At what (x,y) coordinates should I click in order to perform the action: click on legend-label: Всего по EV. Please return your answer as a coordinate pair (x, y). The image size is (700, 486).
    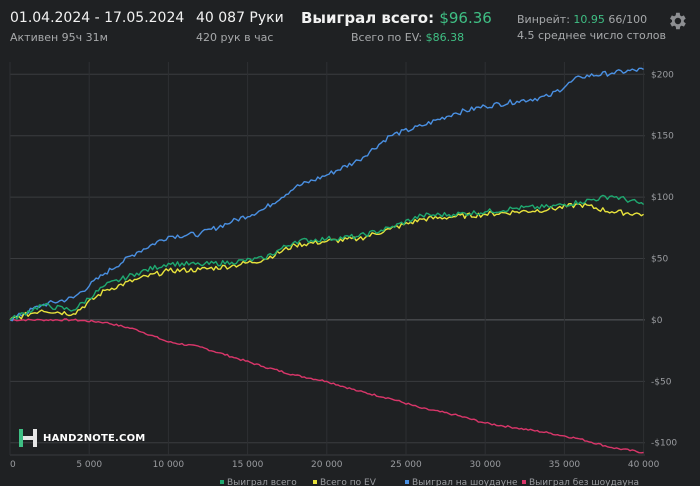
    Looking at the image, I should click on (348, 482).